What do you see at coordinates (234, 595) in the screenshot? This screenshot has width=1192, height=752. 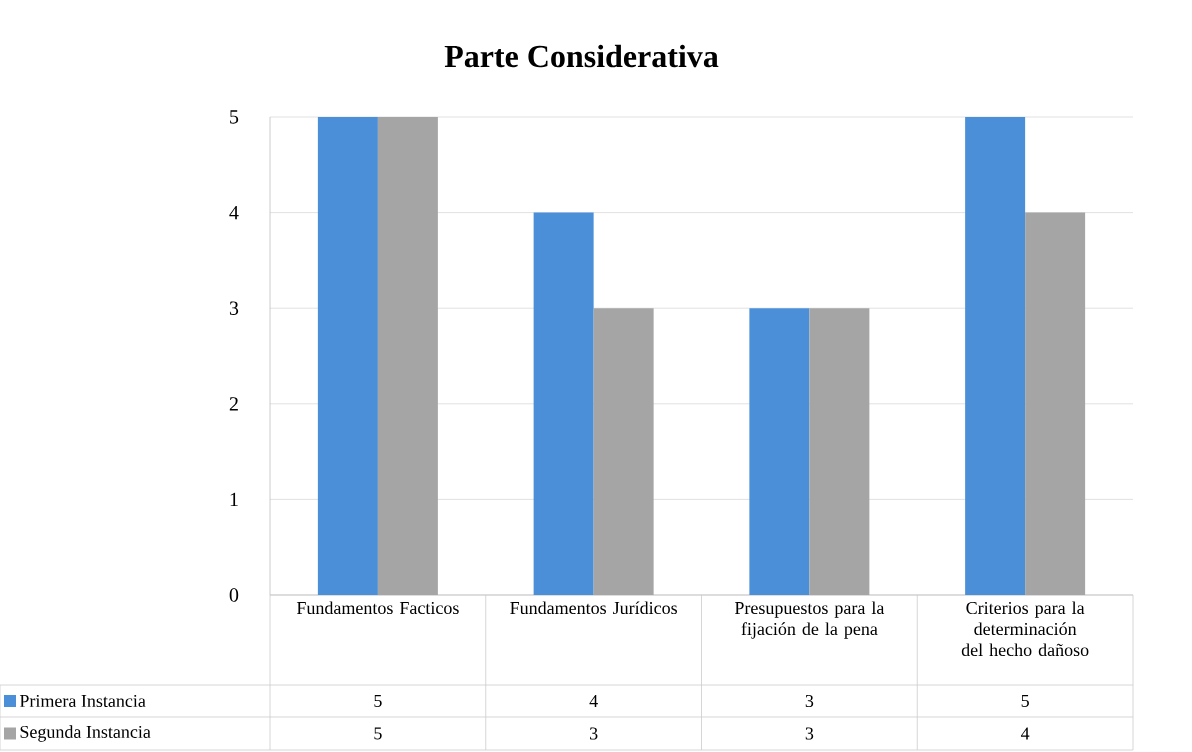 I see `y-tick-label: 0` at bounding box center [234, 595].